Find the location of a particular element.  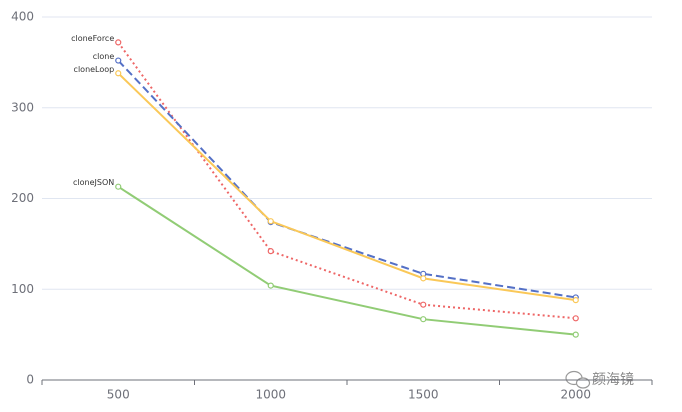

y-tick-label: 200 is located at coordinates (22, 198).